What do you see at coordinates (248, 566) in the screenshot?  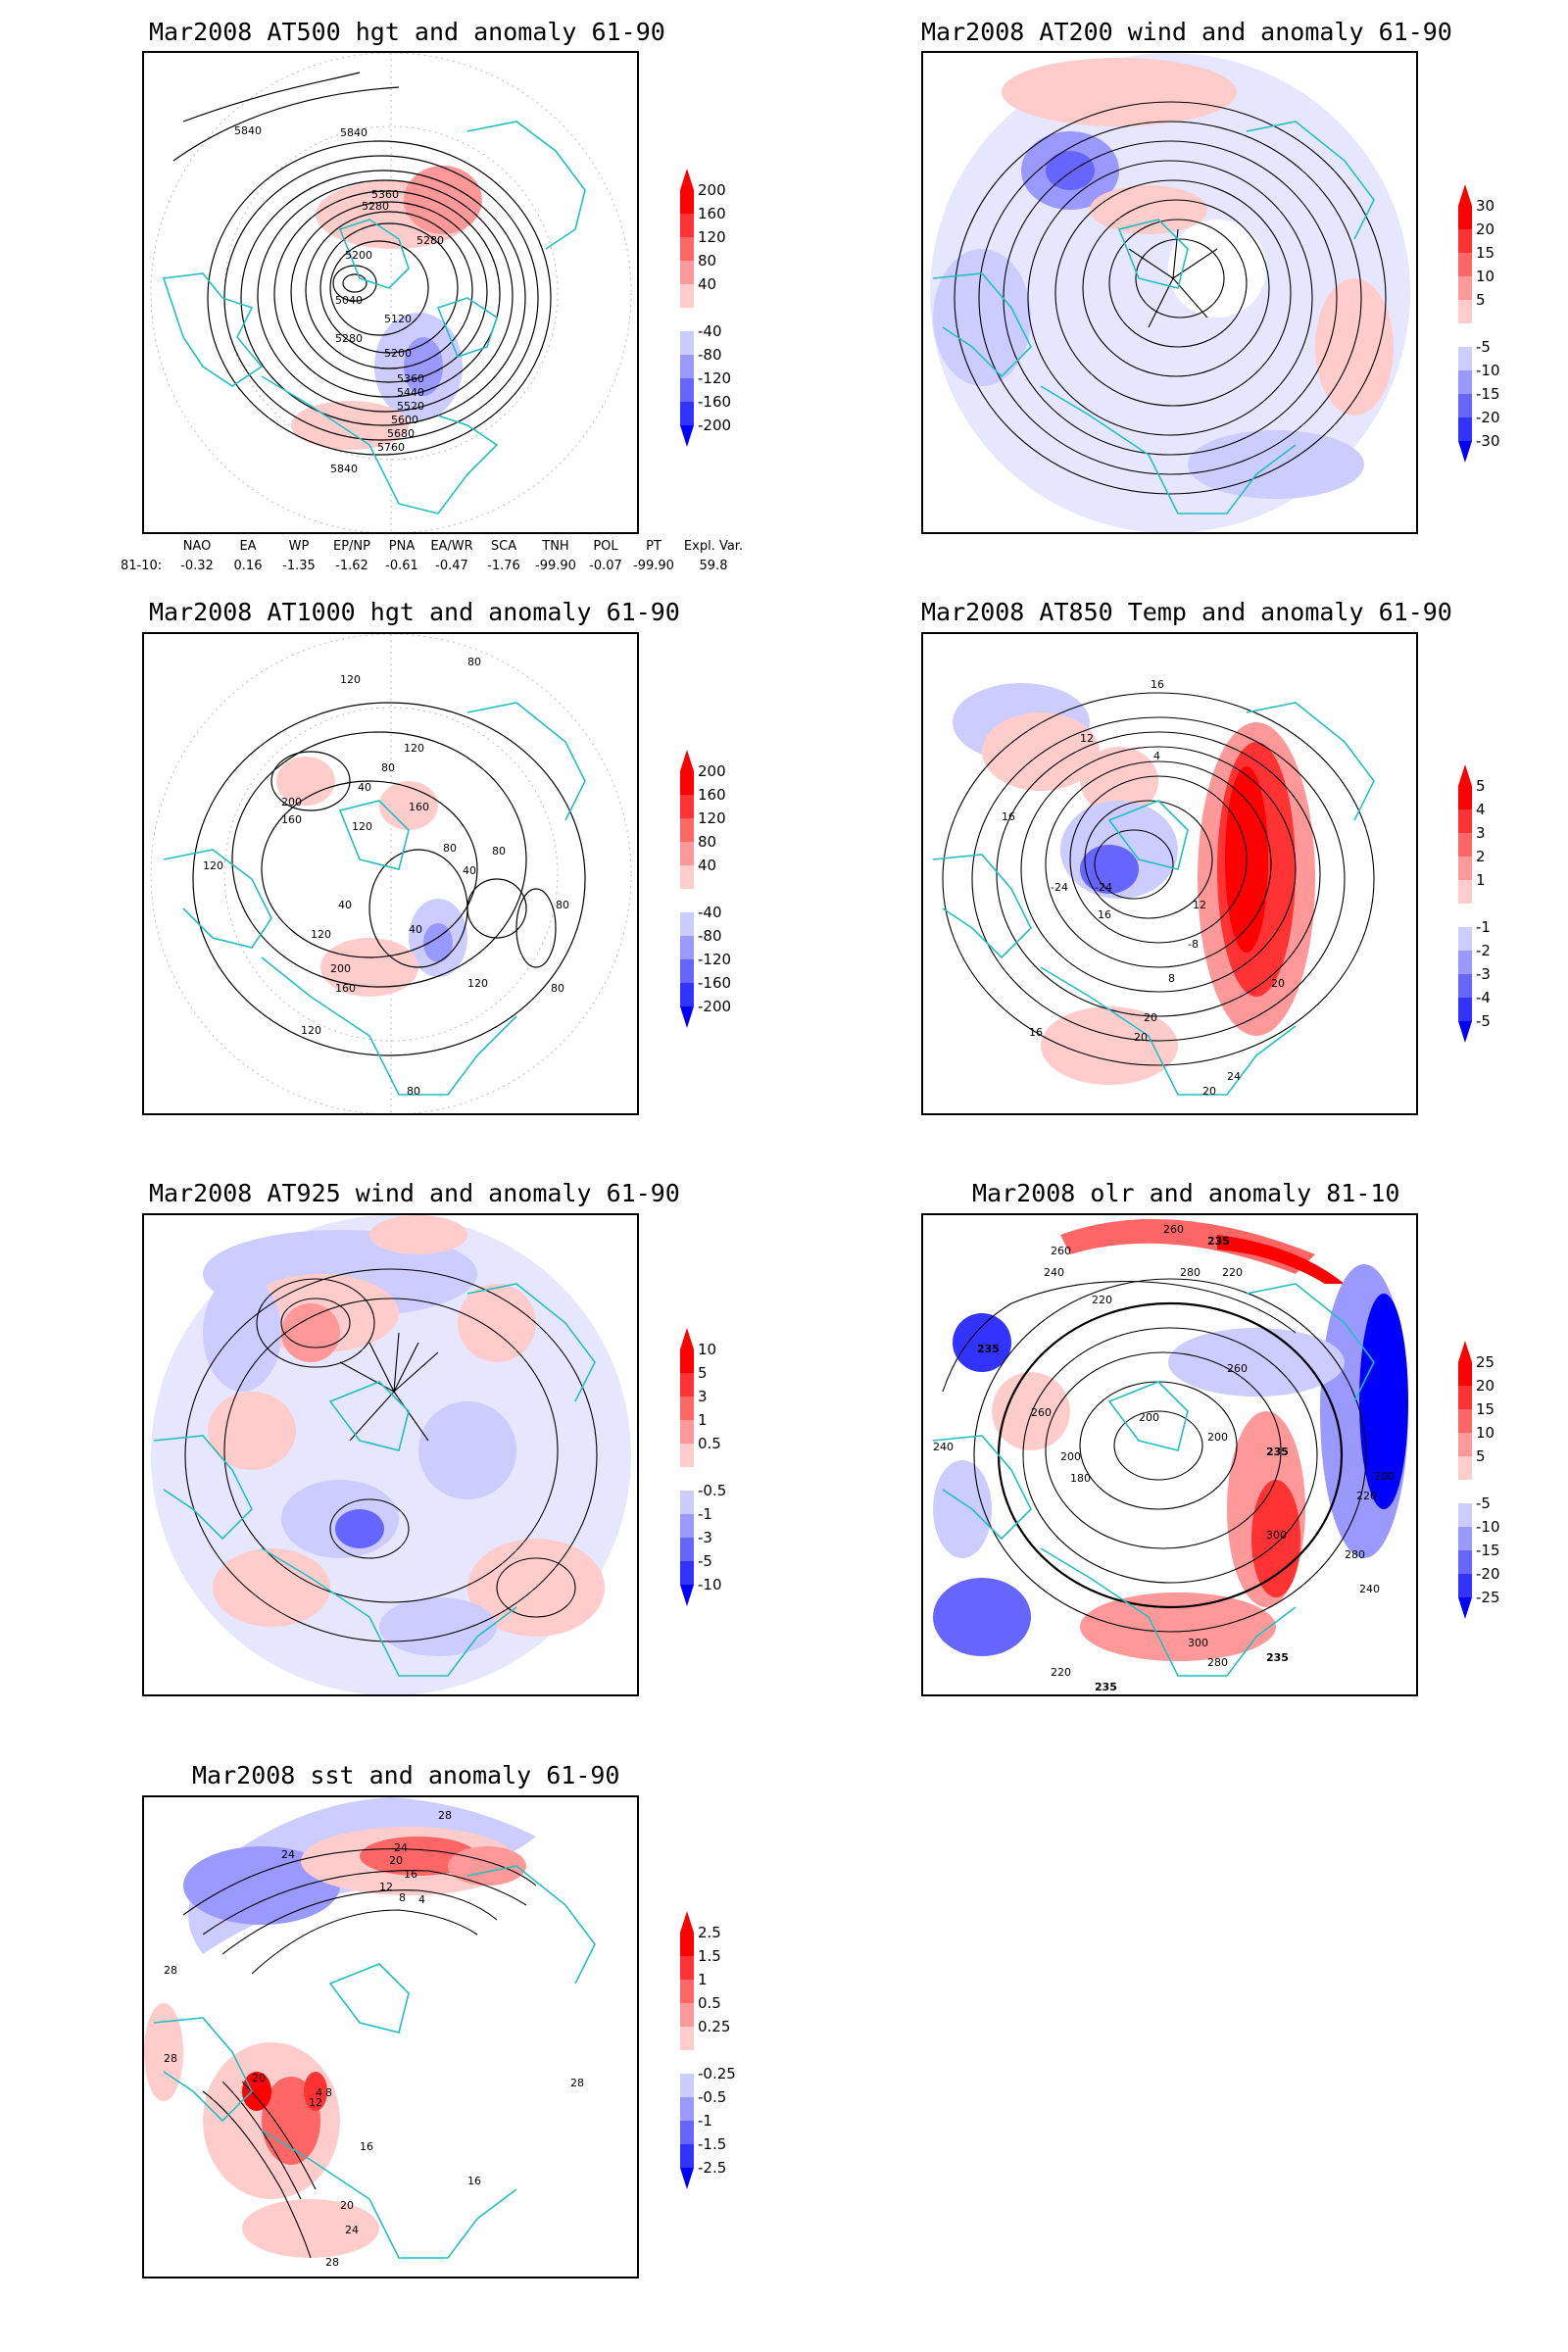 I see `tele-value: 0.16` at bounding box center [248, 566].